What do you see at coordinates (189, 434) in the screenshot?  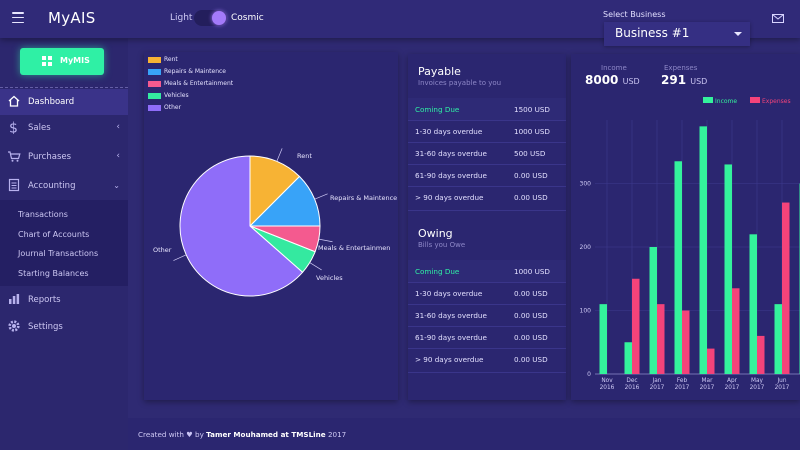 I see `heart-icon: ♥` at bounding box center [189, 434].